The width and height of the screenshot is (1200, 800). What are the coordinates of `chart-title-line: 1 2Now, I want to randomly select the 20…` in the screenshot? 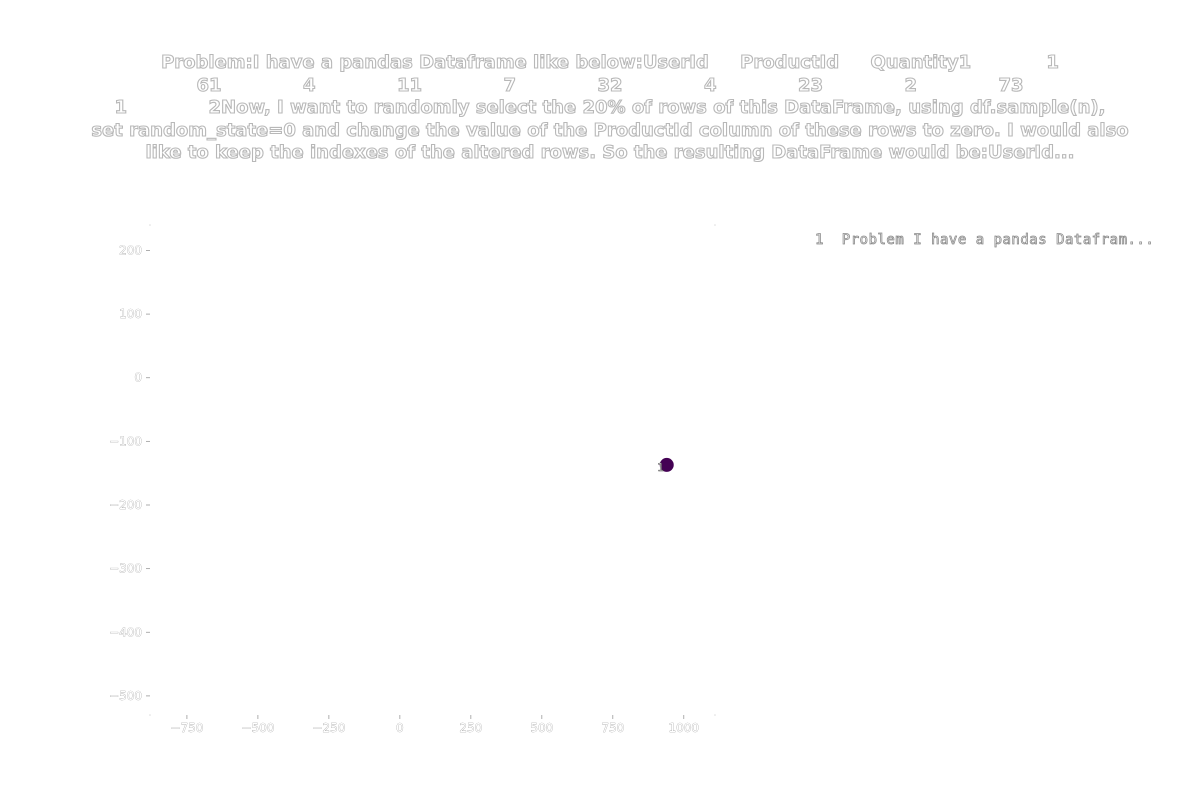 It's located at (610, 107).